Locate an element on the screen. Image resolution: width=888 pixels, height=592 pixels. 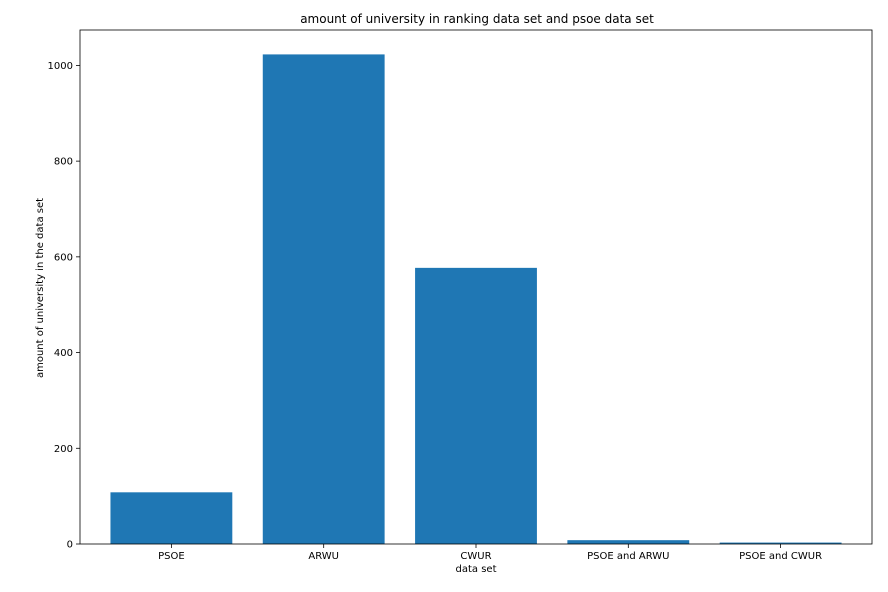
bar-cwur is located at coordinates (476, 405).